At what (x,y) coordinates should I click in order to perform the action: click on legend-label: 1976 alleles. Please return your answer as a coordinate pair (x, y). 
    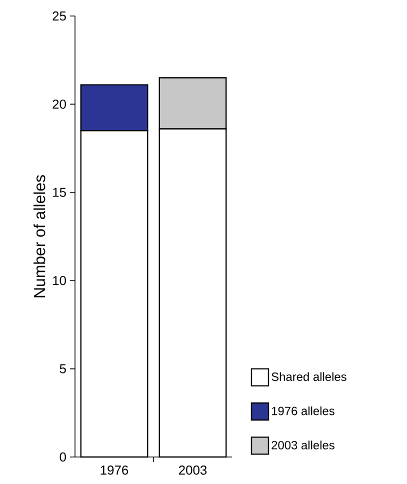
    Looking at the image, I should click on (303, 411).